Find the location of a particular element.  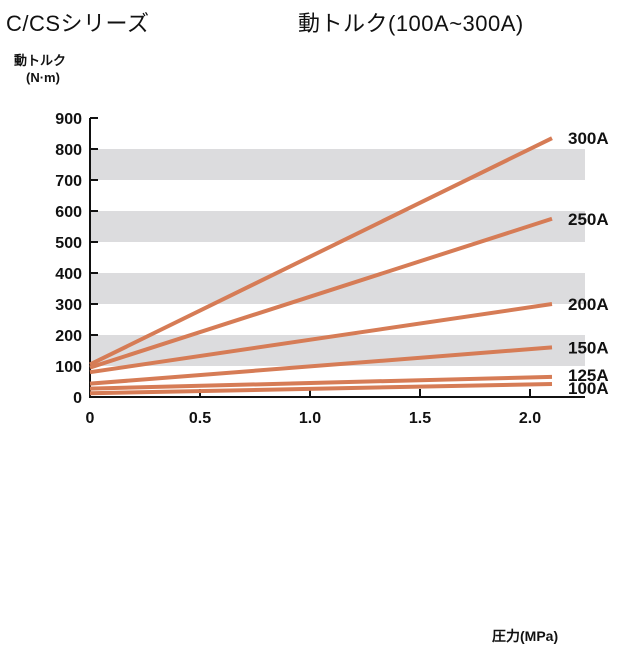

y-tick-label: 500 is located at coordinates (68, 243).